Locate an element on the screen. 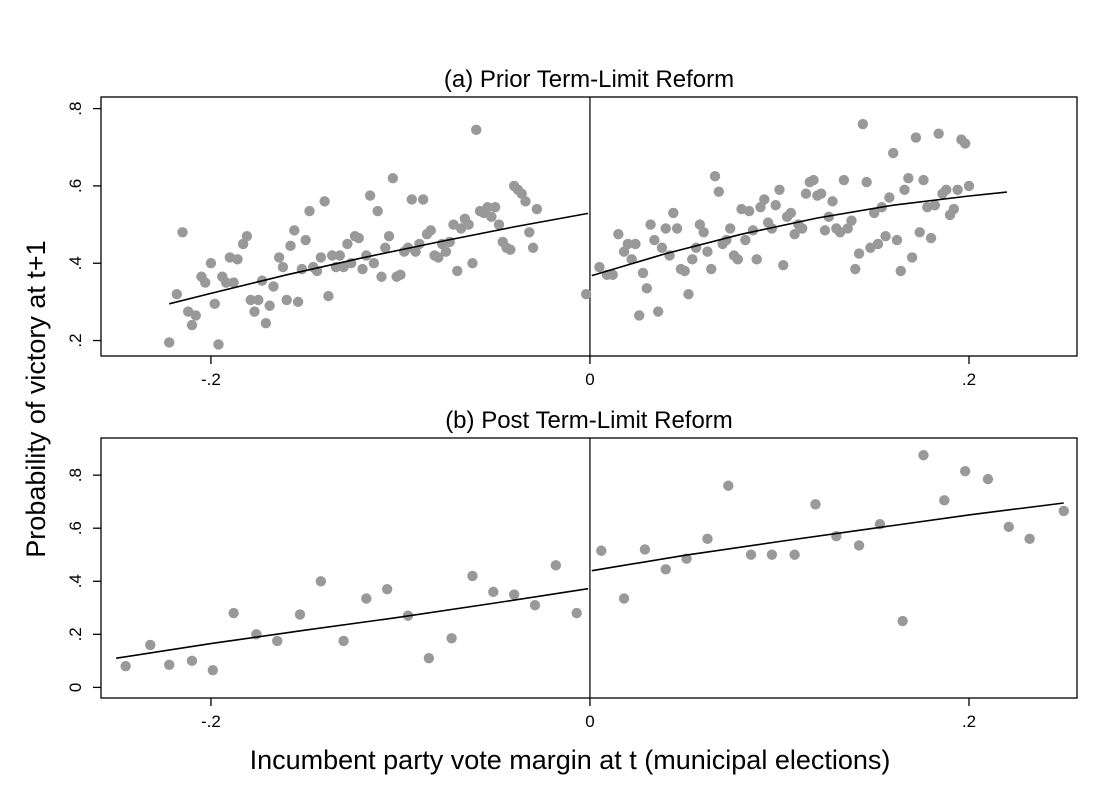  y-tick-label: .2 is located at coordinates (75, 340).